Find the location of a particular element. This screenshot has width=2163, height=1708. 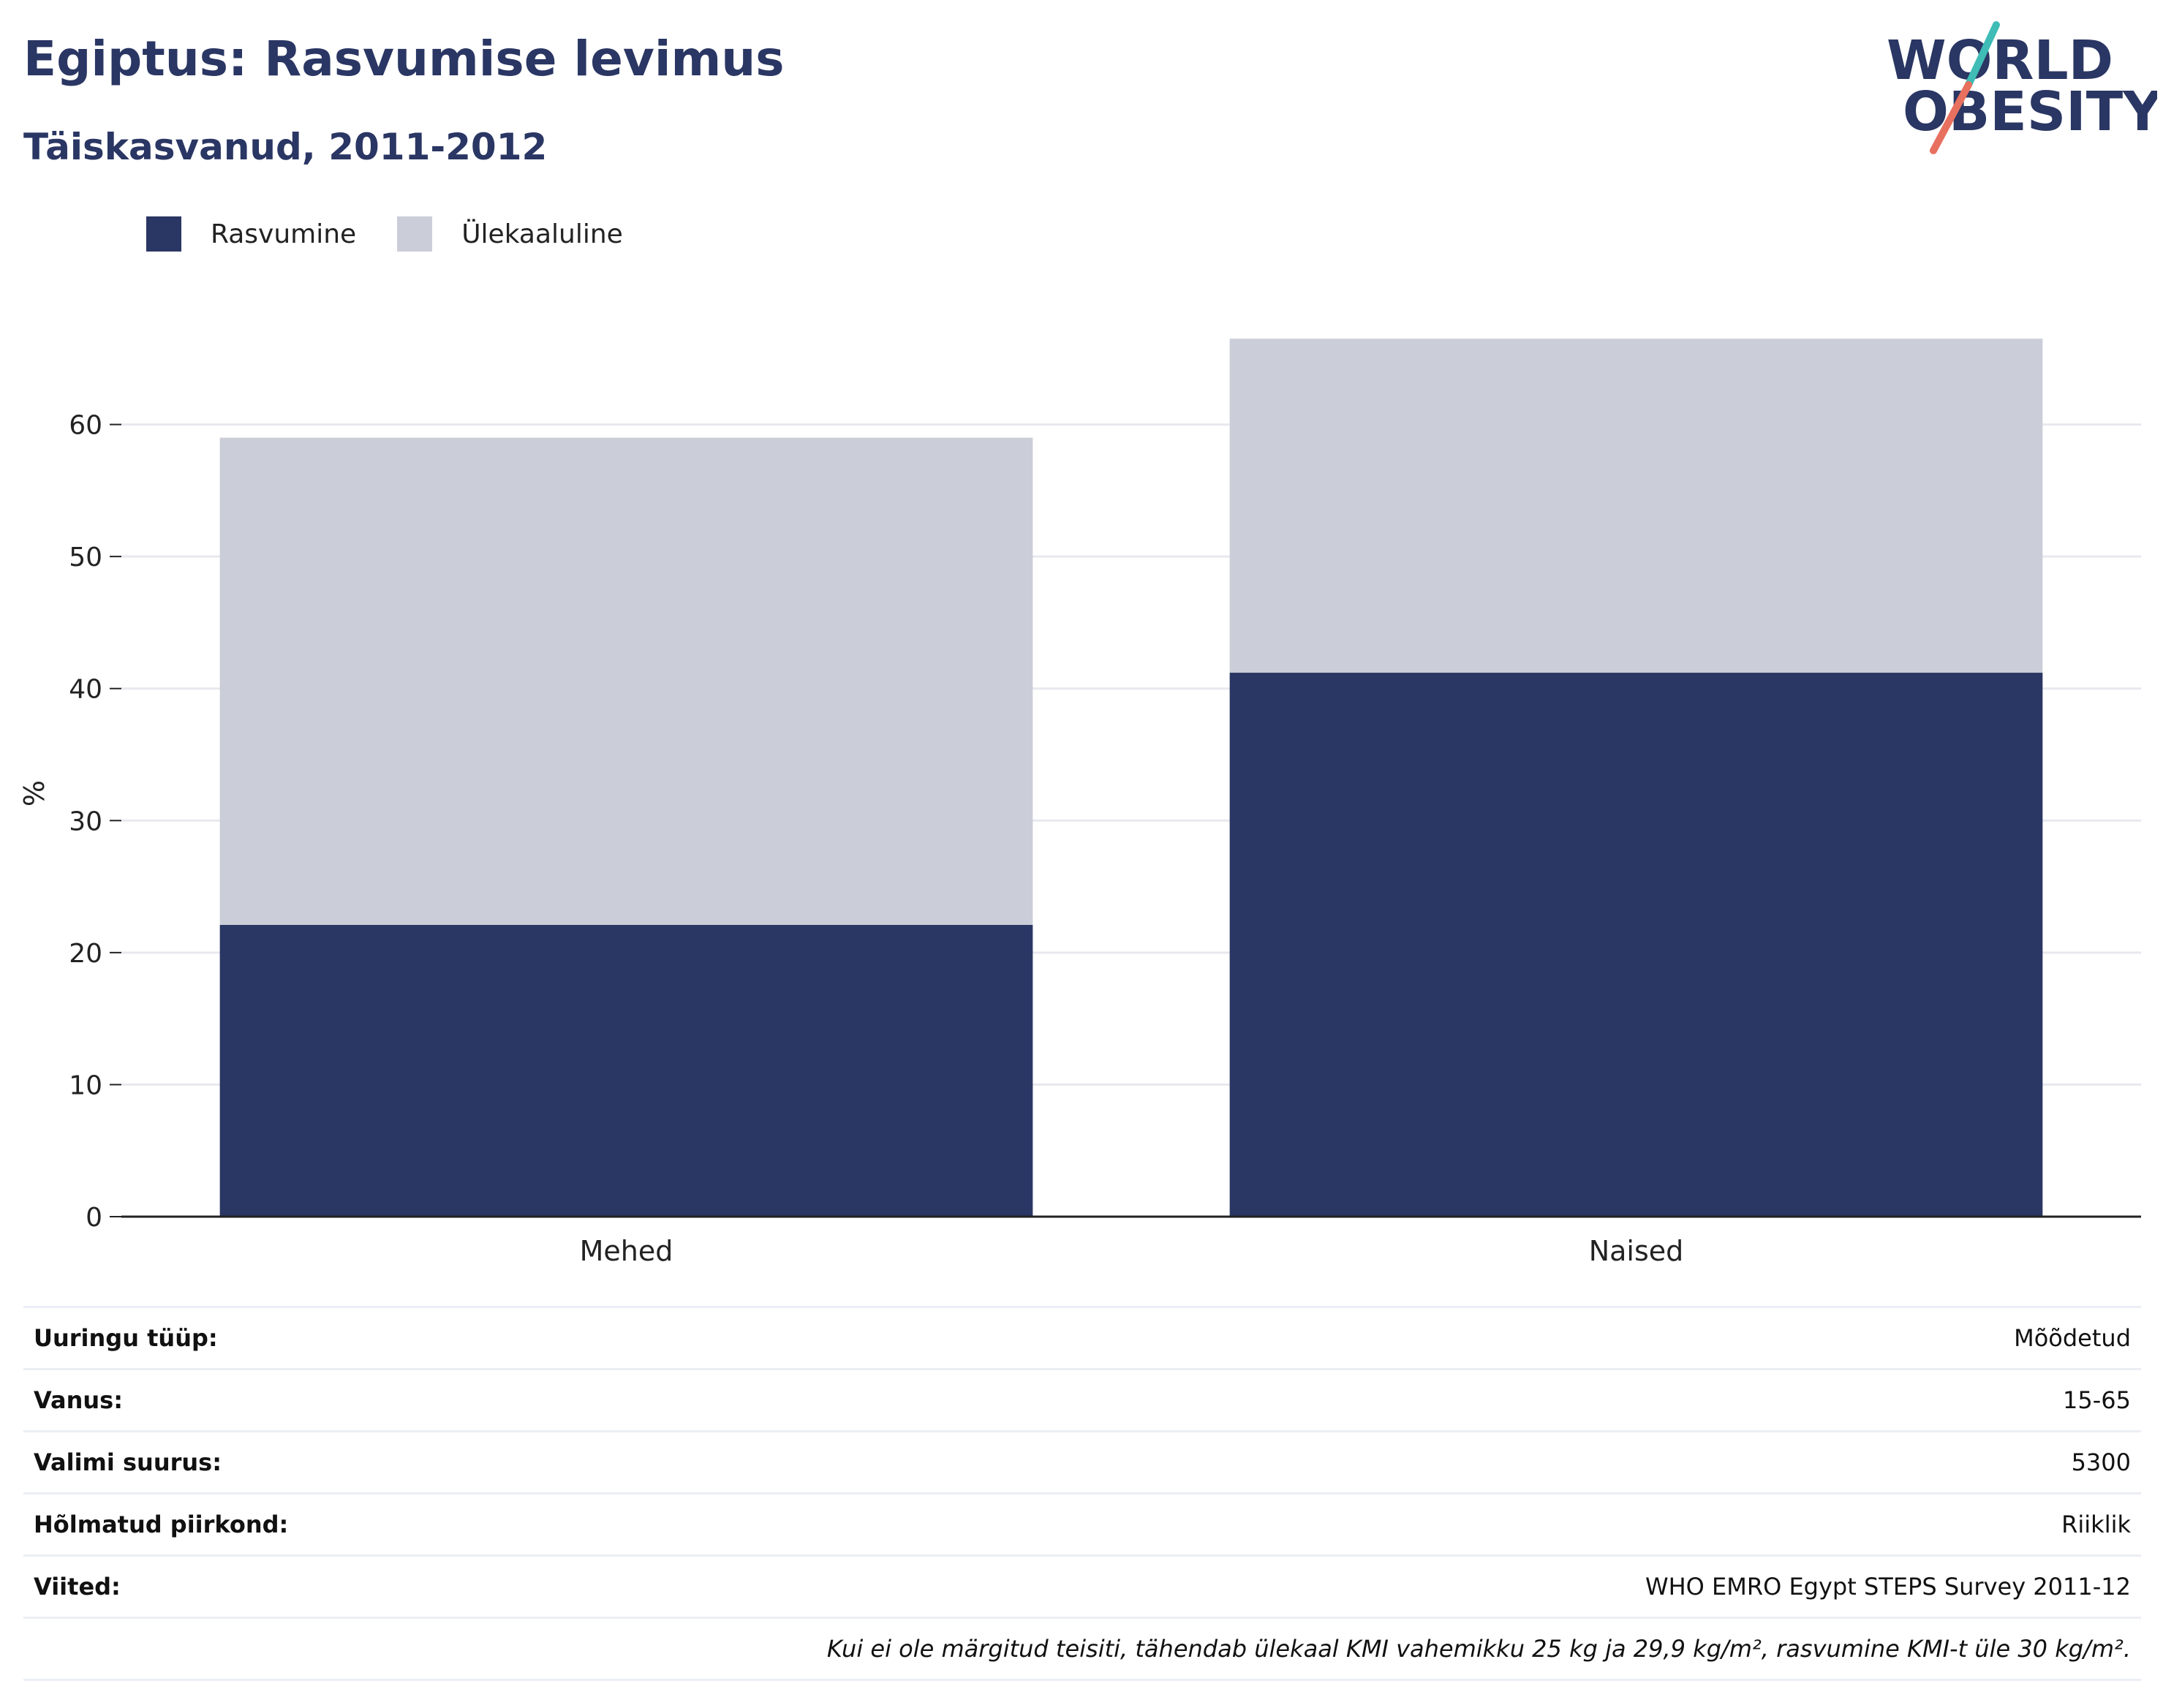

info-label: Uuringu tüüp: is located at coordinates (206, 1337).